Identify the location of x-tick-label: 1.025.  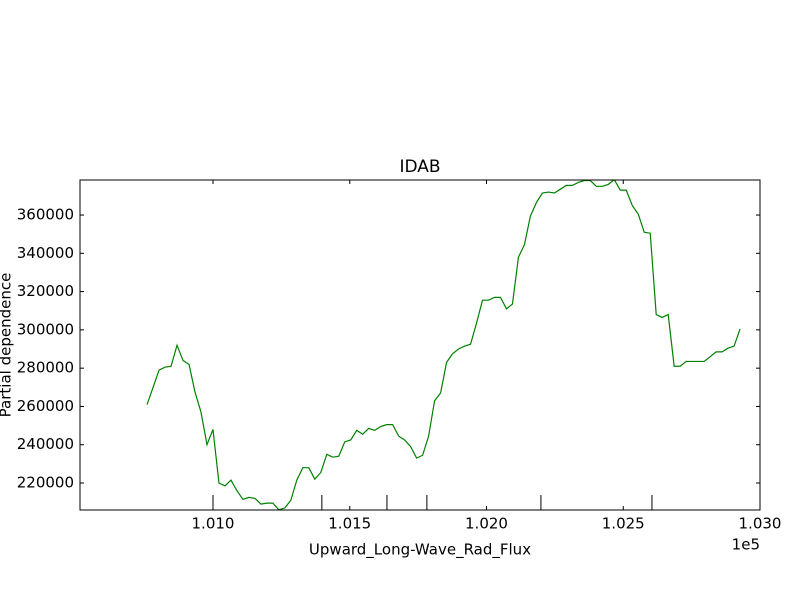
(623, 524).